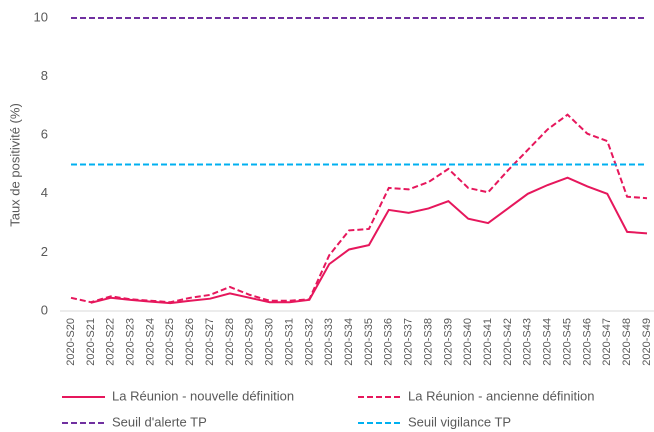 The width and height of the screenshot is (654, 432). What do you see at coordinates (71, 342) in the screenshot?
I see `x-tick-label: 2020-S20` at bounding box center [71, 342].